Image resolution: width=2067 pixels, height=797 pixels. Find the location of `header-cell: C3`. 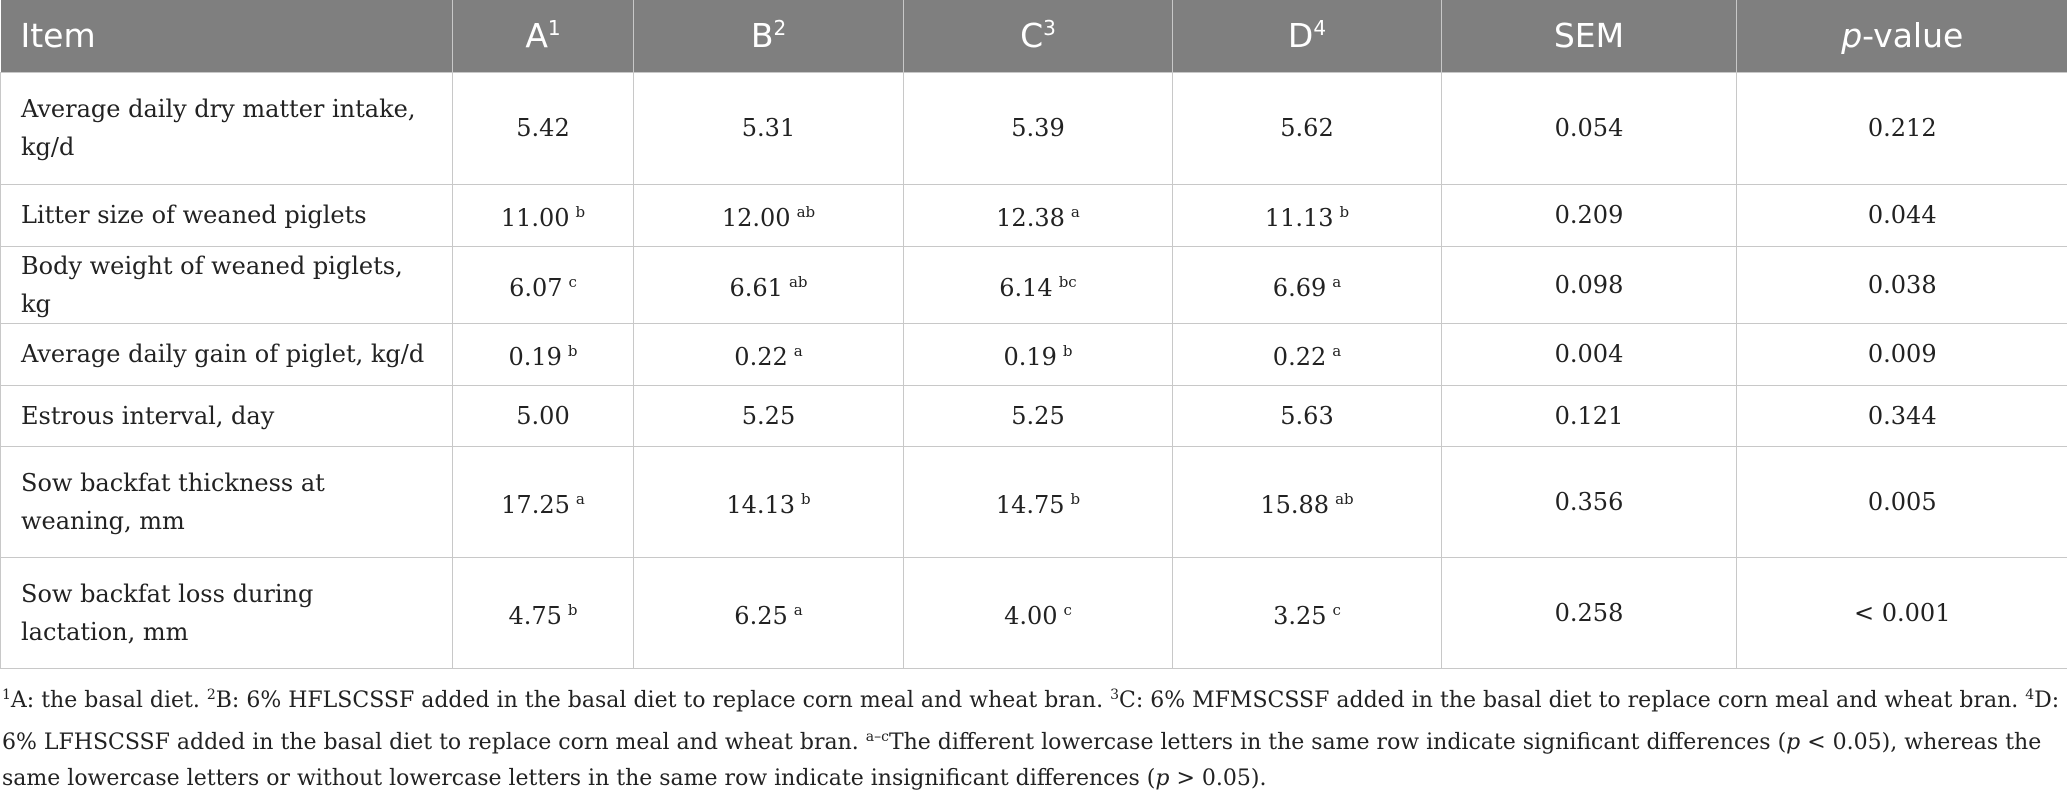

header-cell: C3 is located at coordinates (1038, 36).